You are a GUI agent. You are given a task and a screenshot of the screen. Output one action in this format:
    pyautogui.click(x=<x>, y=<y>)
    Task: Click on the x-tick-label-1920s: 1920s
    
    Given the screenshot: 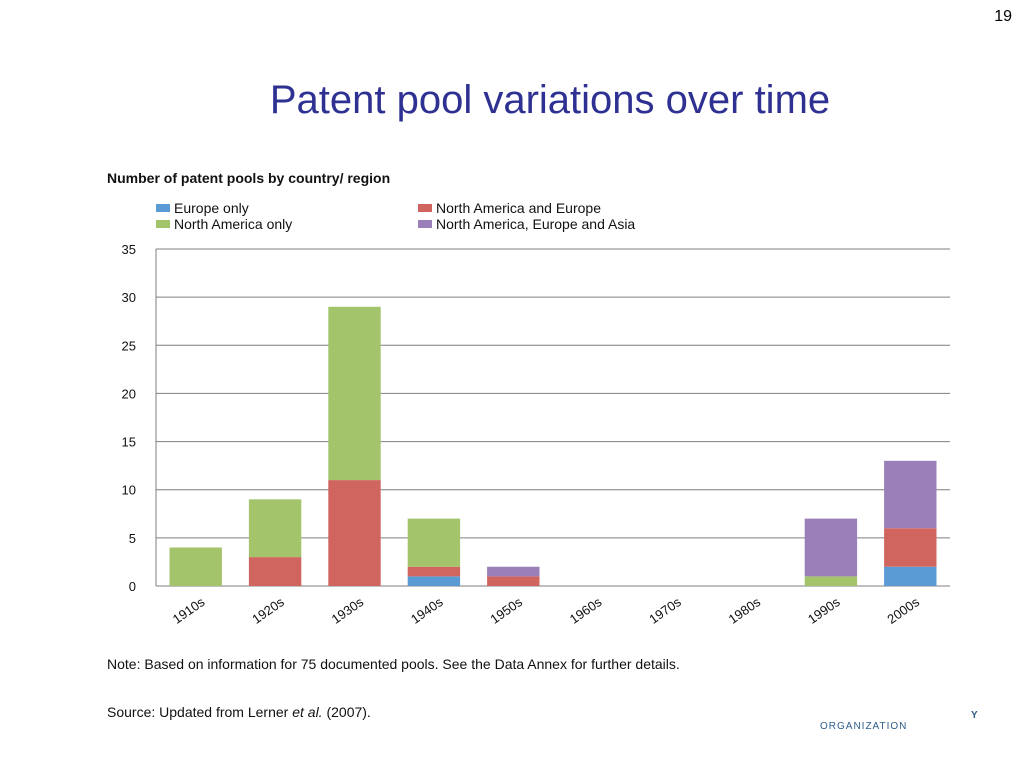 What is the action you would take?
    pyautogui.click(x=268, y=610)
    